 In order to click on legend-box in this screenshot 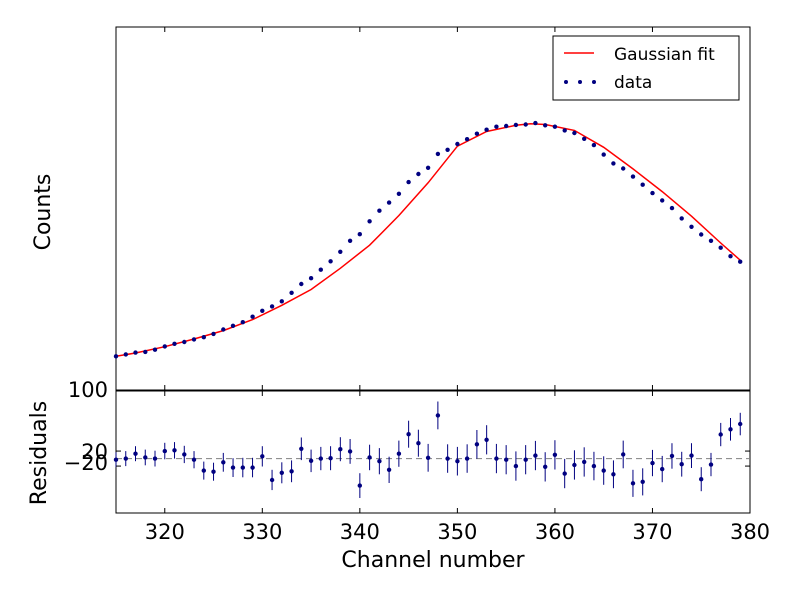, I will do `click(646, 68)`.